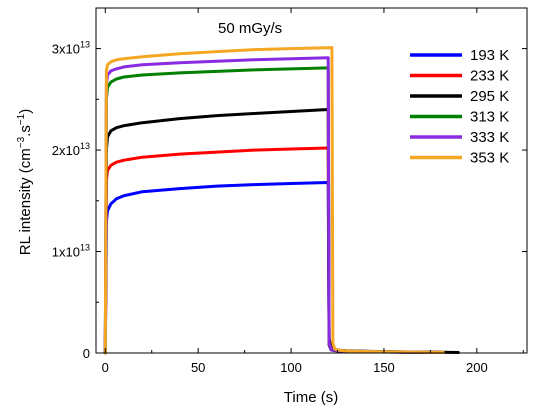 This screenshot has height=412, width=550. I want to click on annotation-dose-rate: 50 mGy/s, so click(250, 28).